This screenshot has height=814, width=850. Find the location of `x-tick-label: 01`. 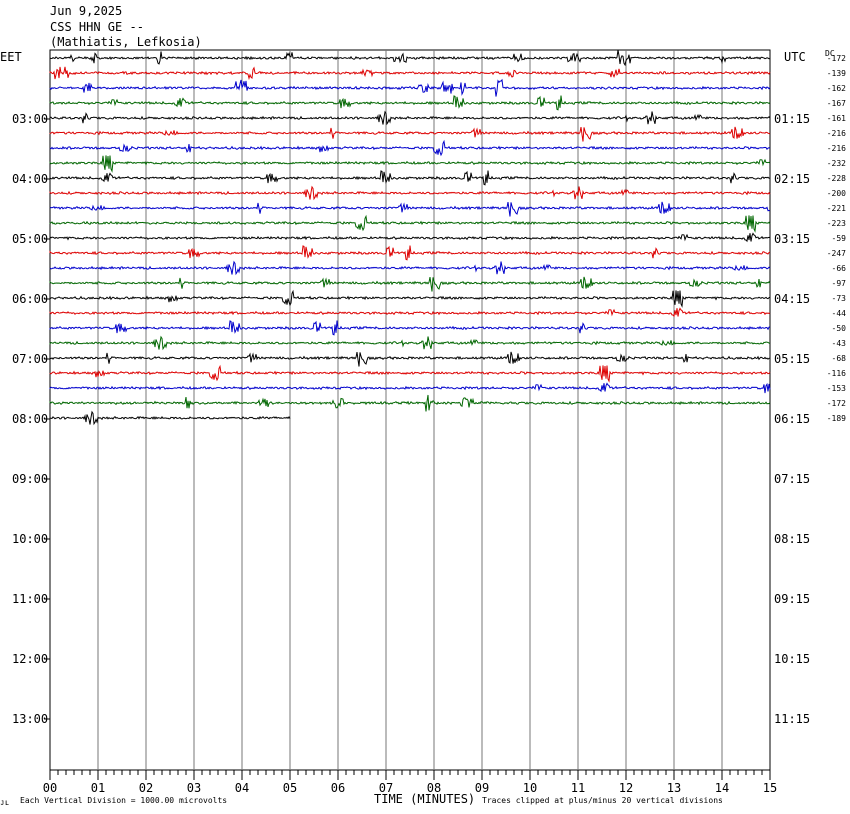

x-tick-label: 01 is located at coordinates (98, 788).